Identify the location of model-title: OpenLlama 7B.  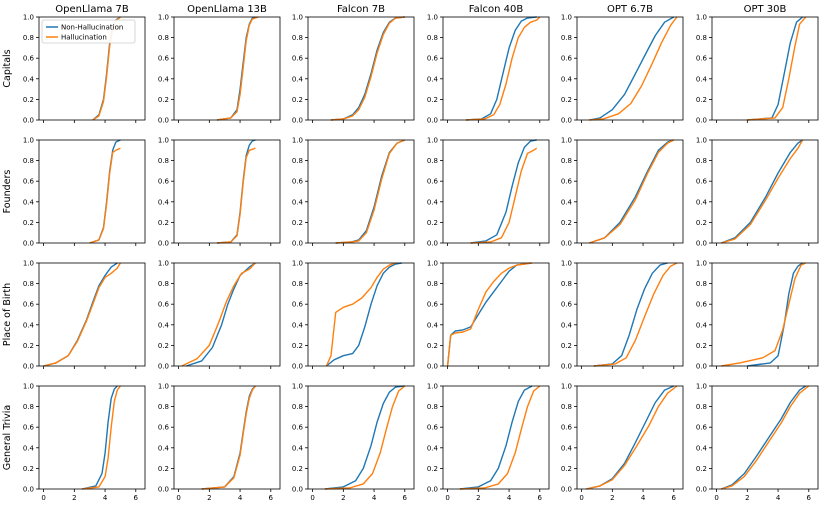
(92, 9).